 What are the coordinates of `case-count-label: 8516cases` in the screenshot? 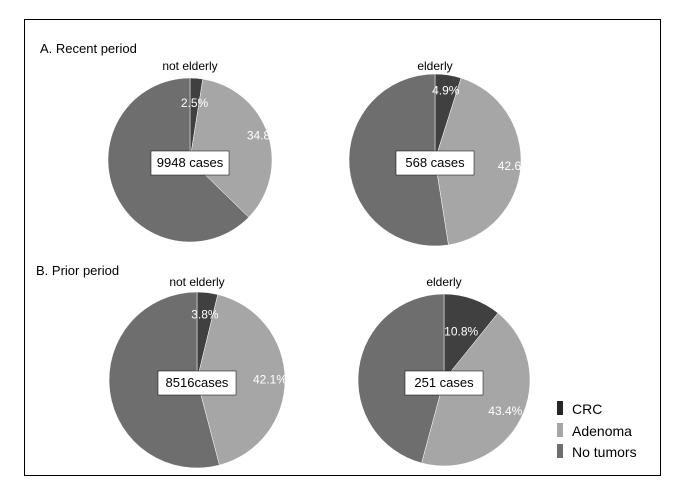 It's located at (197, 382).